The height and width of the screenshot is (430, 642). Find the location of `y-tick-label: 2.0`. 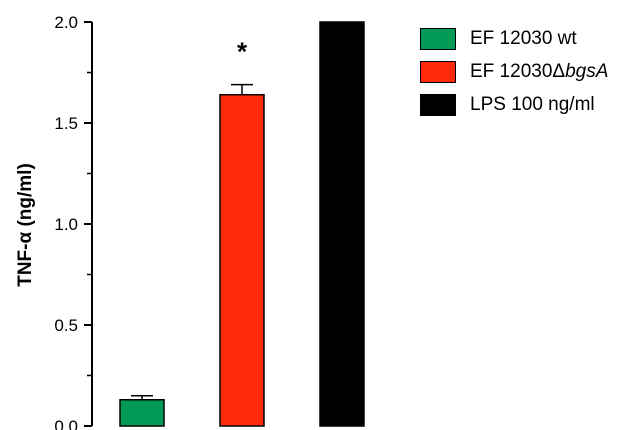

y-tick-label: 2.0 is located at coordinates (66, 22).